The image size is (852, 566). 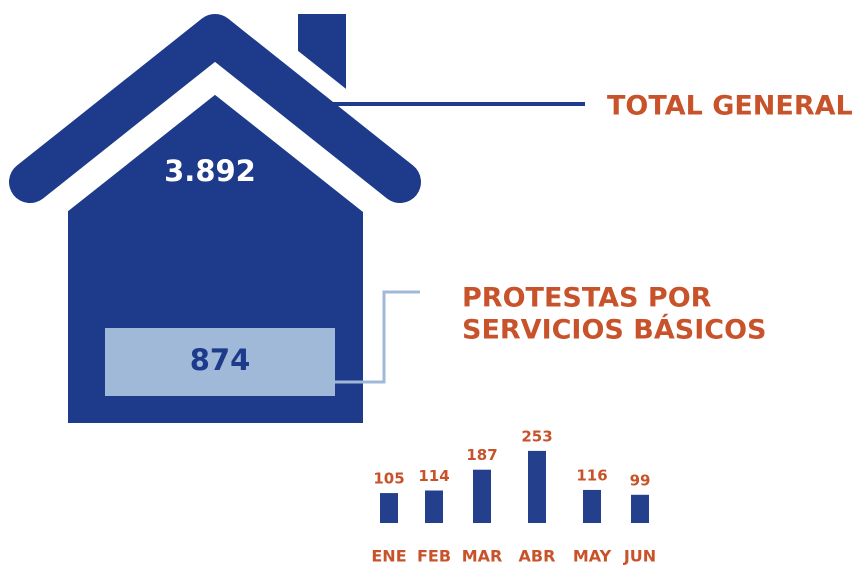 What do you see at coordinates (591, 475) in the screenshot?
I see `value-label: 116` at bounding box center [591, 475].